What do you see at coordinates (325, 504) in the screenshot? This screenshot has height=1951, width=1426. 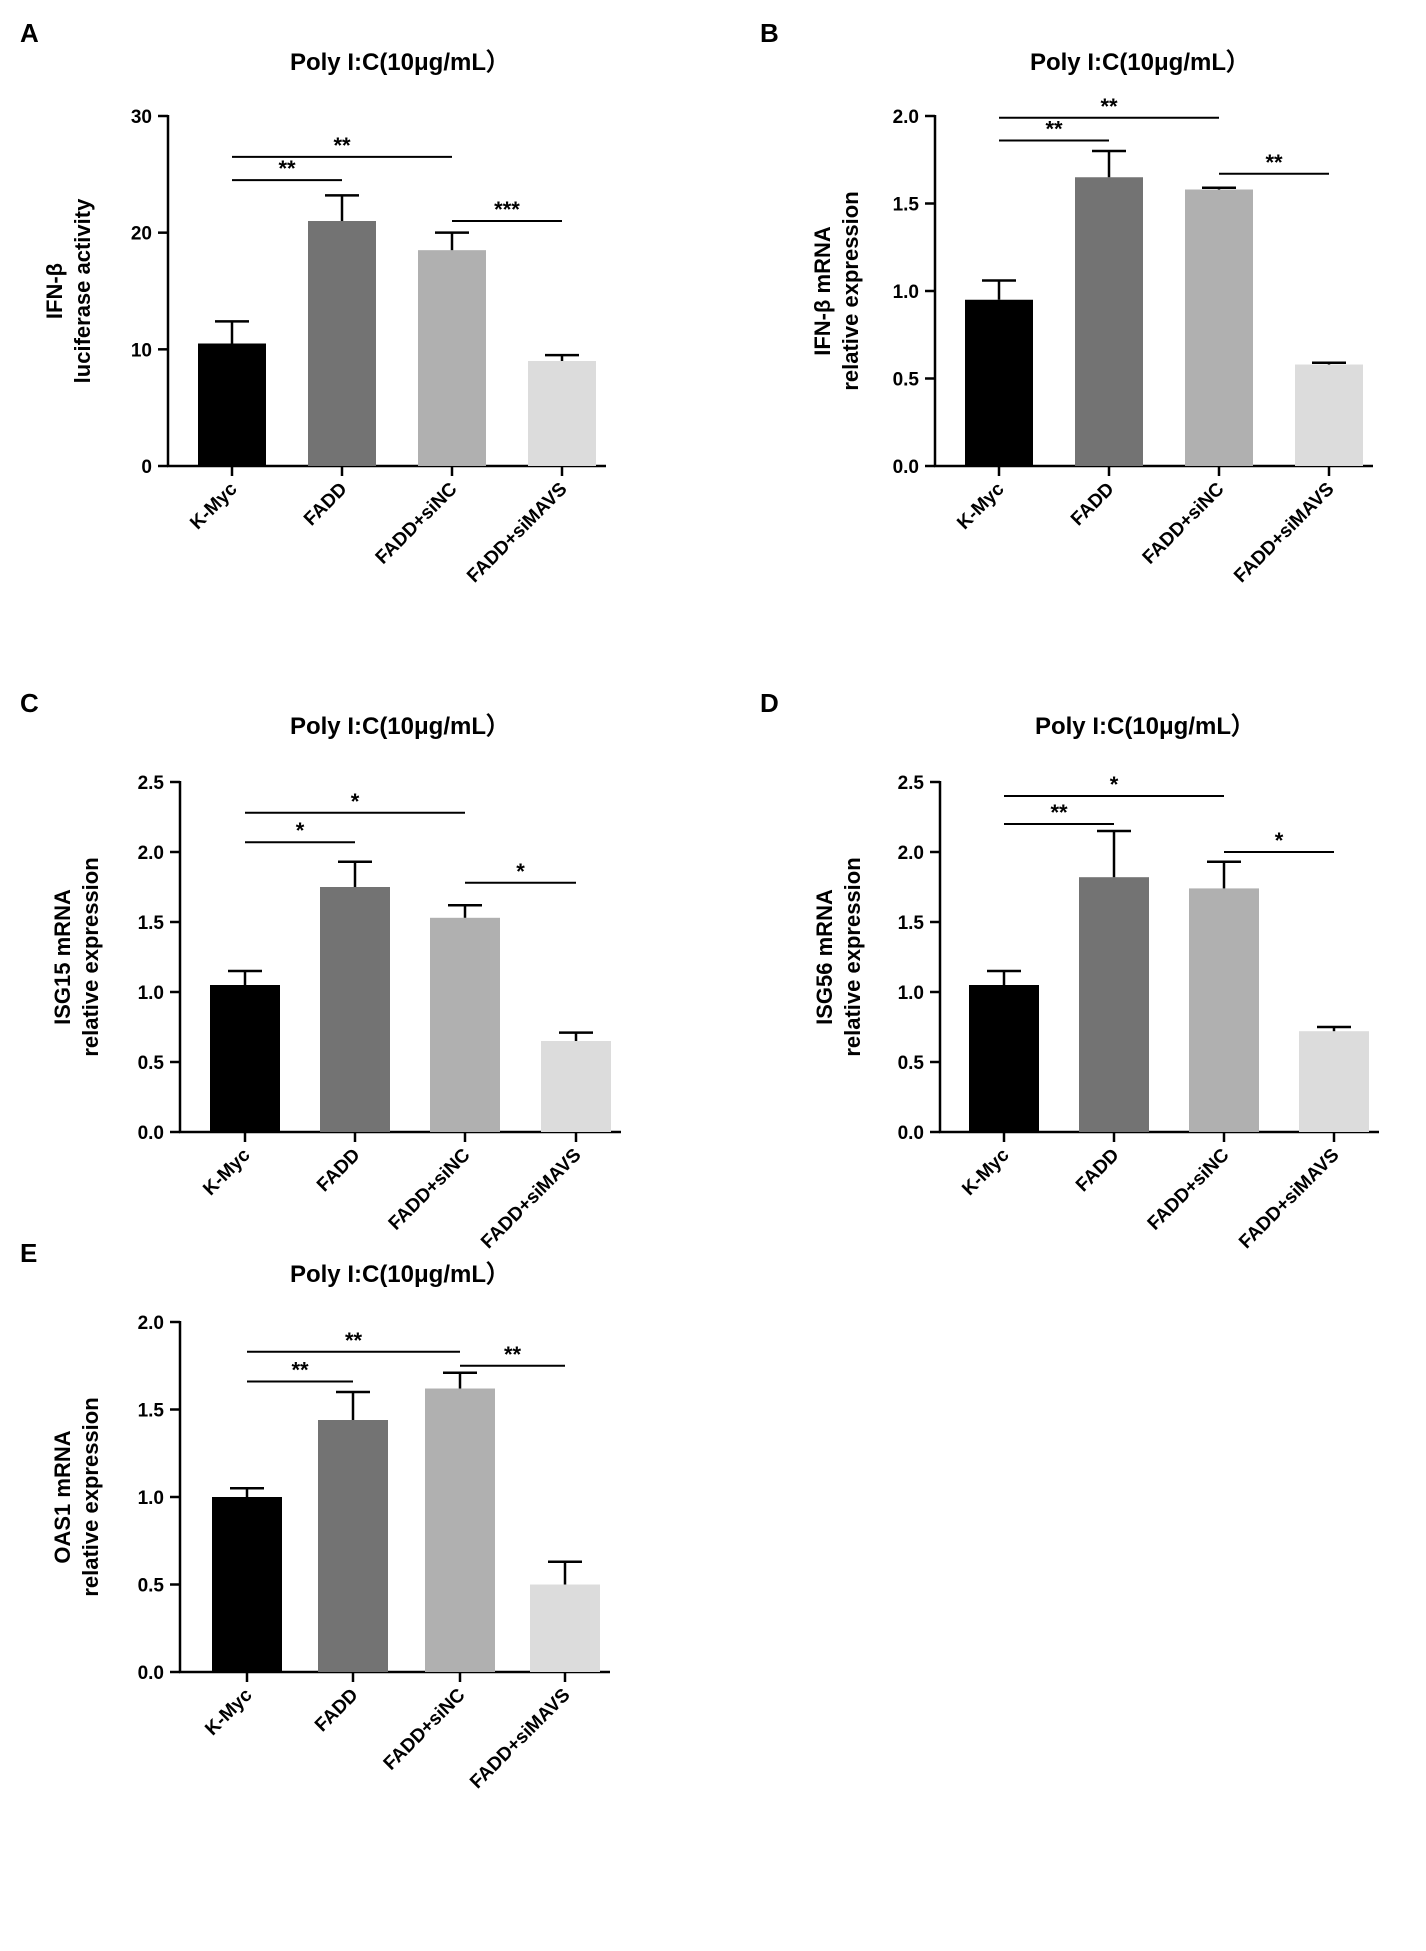 I see `panel-a-xtick-label: FADD` at bounding box center [325, 504].